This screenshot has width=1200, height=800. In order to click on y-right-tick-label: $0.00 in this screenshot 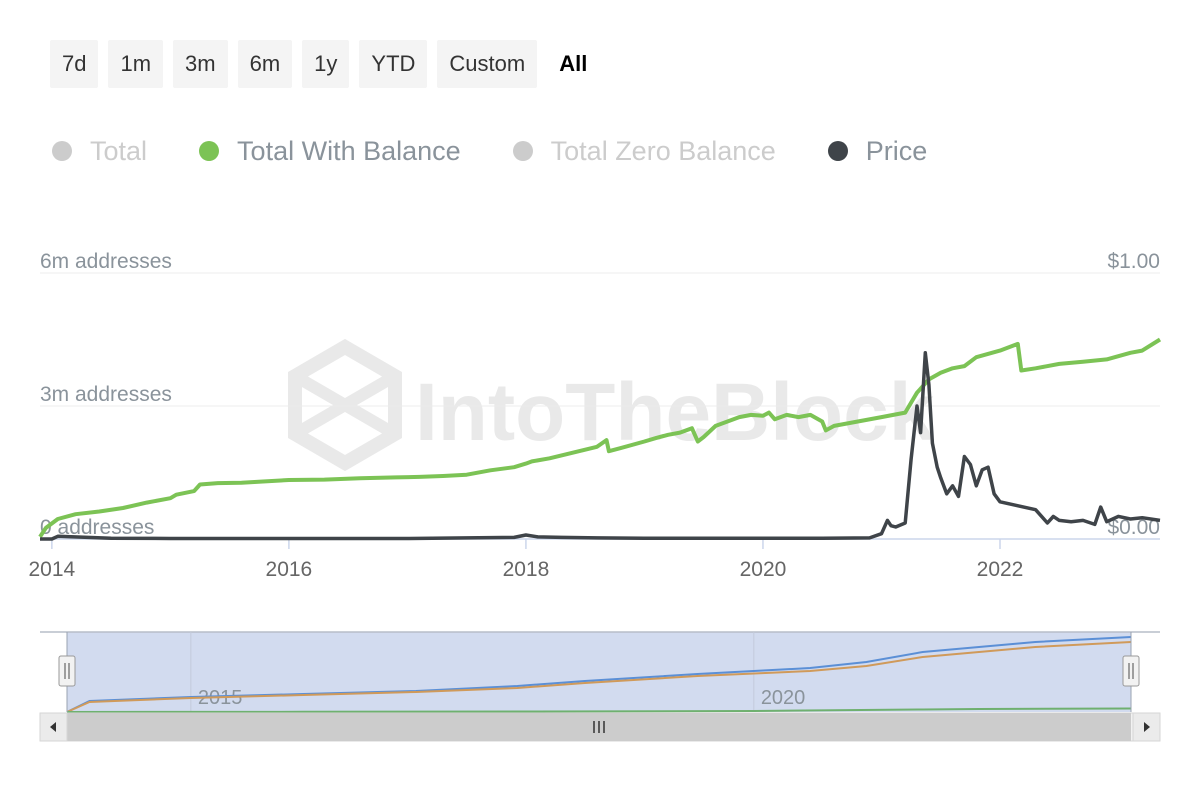, I will do `click(1133, 527)`.